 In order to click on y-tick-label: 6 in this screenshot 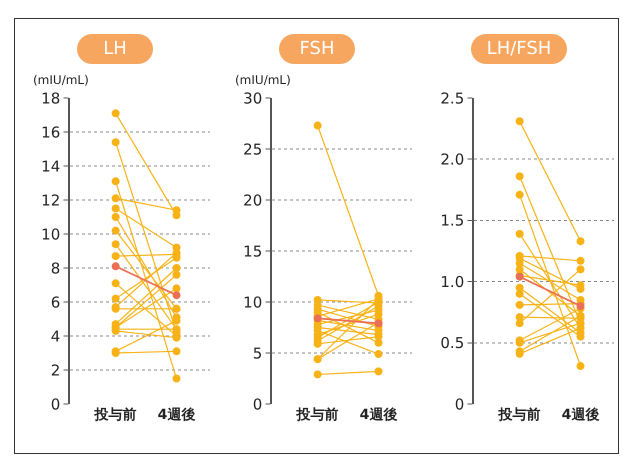, I will do `click(55, 302)`.